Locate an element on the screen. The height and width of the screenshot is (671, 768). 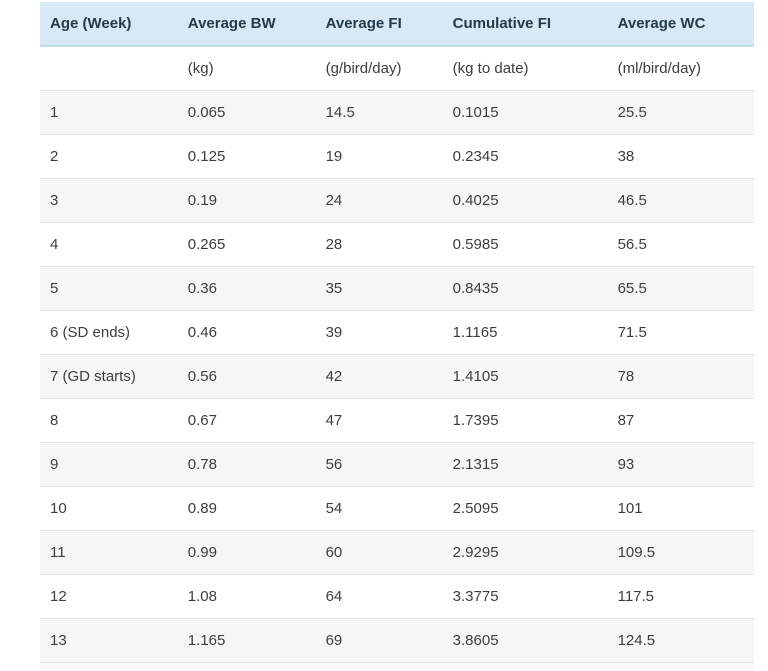
table-cell: 54 is located at coordinates (334, 508).